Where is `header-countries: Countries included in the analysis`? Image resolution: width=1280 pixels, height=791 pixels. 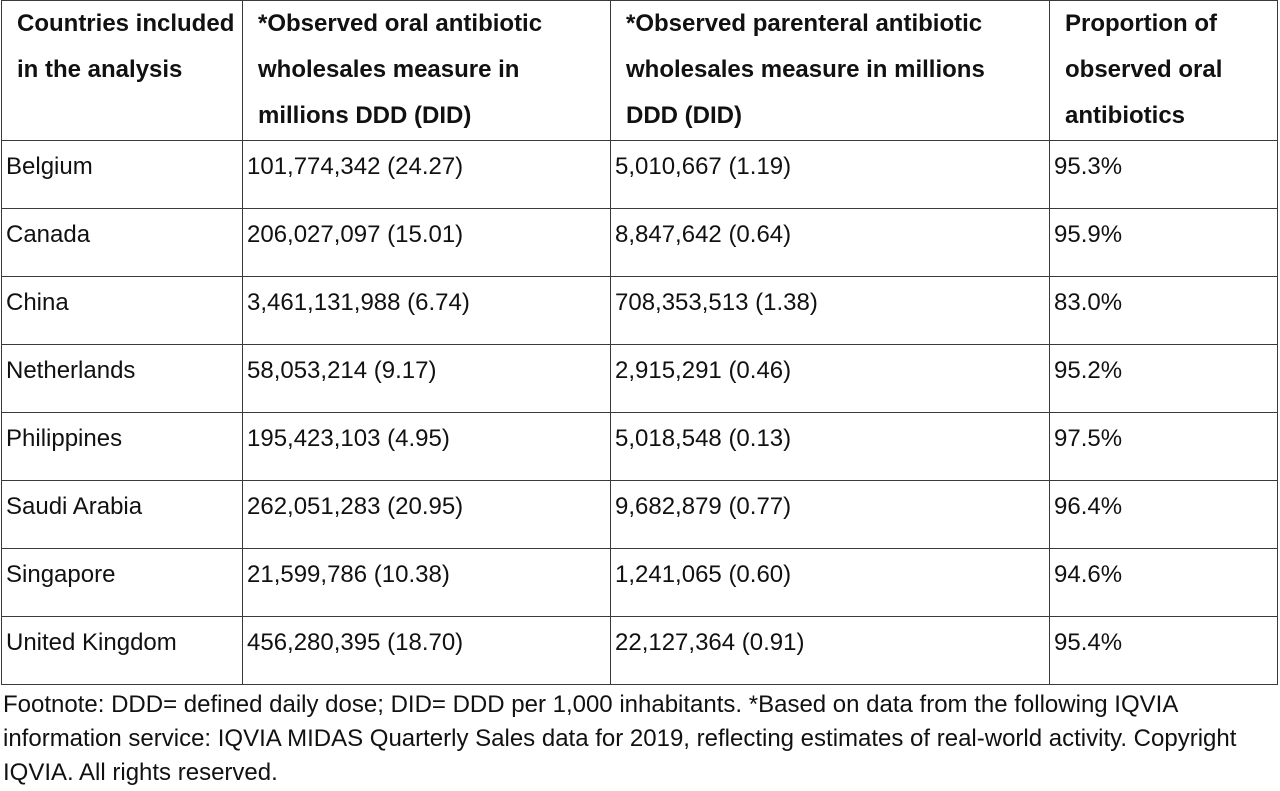
header-countries: Countries included in the analysis is located at coordinates (122, 70).